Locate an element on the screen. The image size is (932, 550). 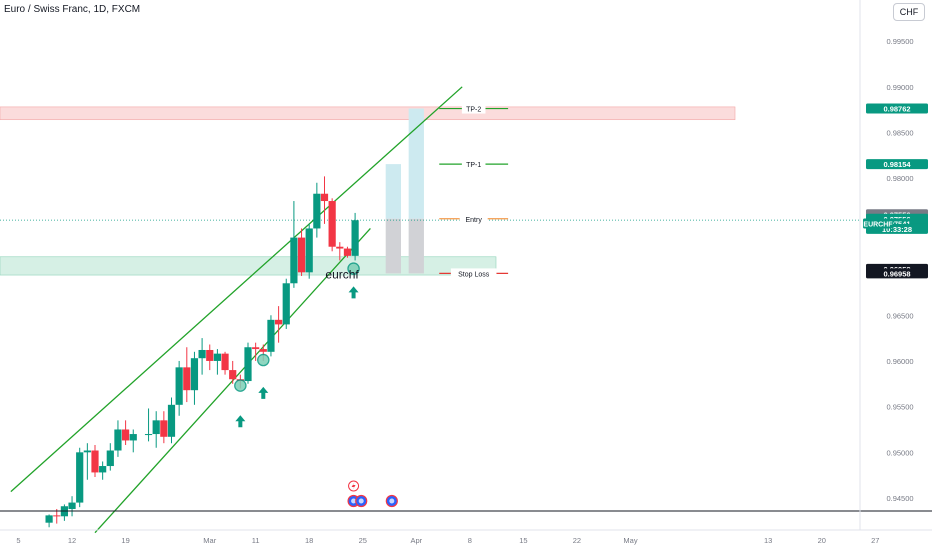
tp1-label: TP-1 is located at coordinates (473, 165).